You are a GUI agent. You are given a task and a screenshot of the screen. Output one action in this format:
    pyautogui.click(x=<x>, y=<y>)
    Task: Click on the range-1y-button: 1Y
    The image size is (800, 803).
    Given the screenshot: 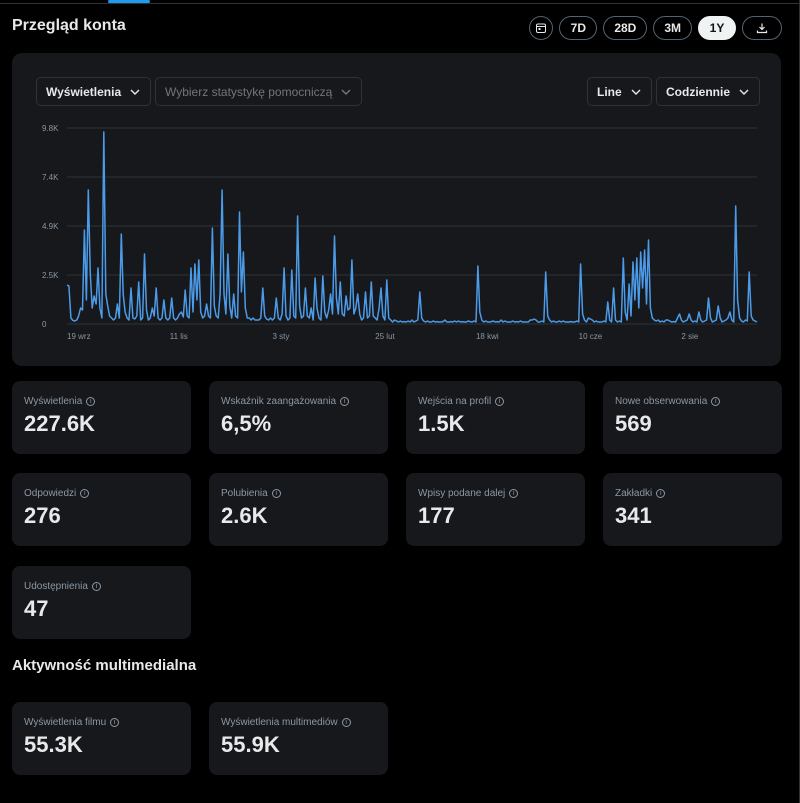 What is the action you would take?
    pyautogui.click(x=717, y=28)
    